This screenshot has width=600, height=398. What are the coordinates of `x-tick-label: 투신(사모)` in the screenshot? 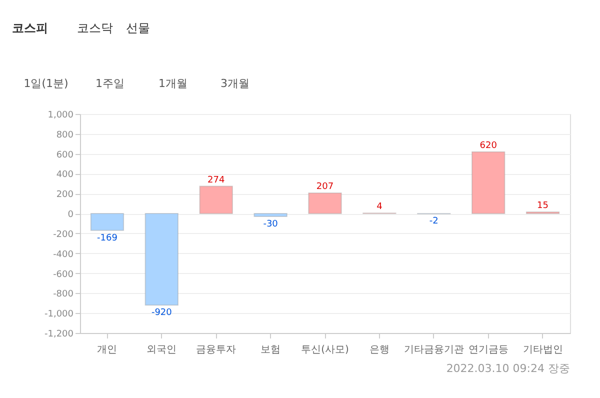 It's located at (325, 350).